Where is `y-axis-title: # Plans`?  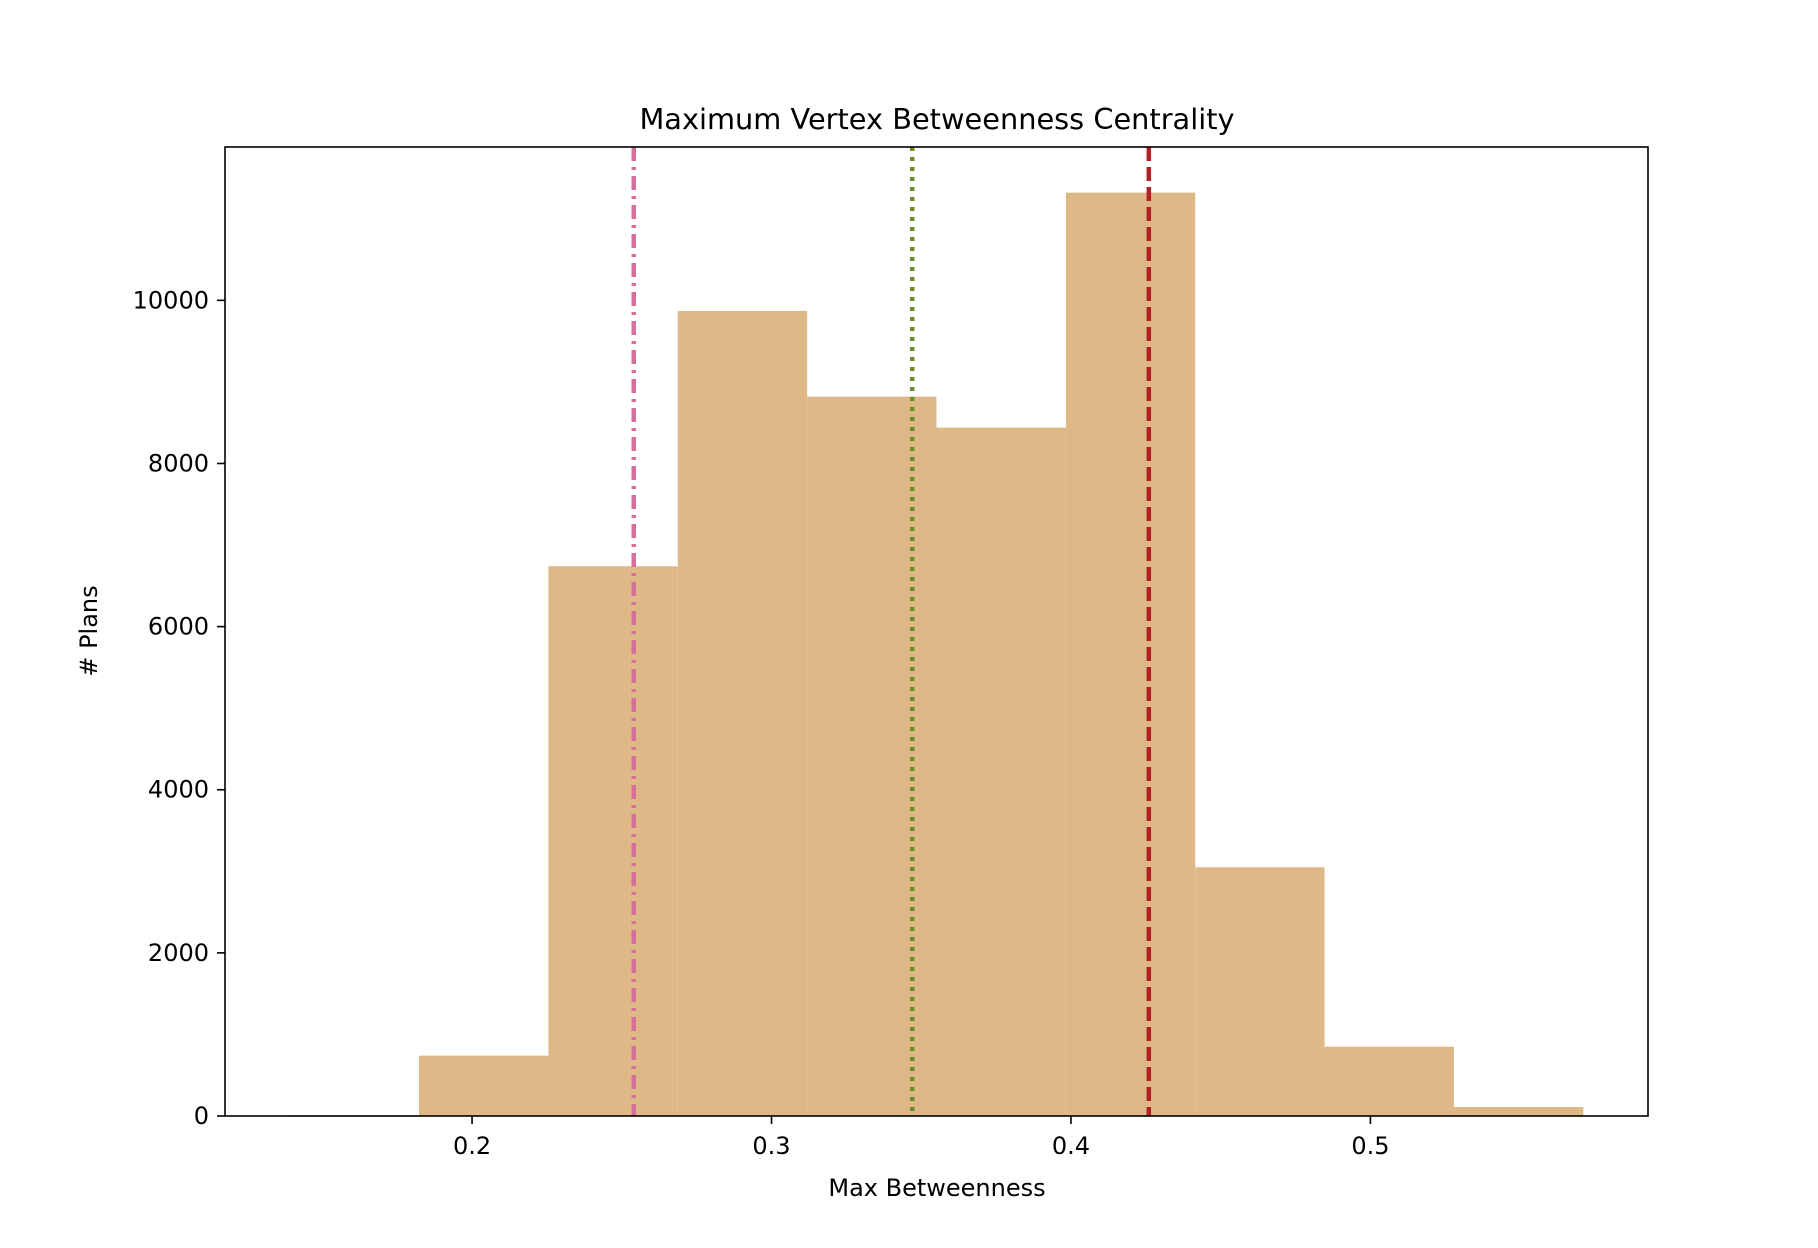 y-axis-title: # Plans is located at coordinates (89, 630).